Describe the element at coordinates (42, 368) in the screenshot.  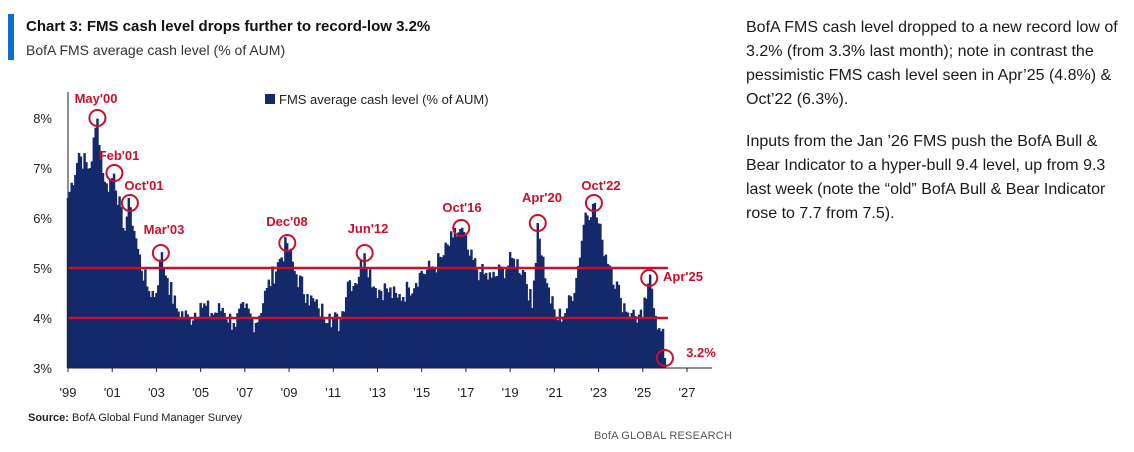
I see `y-tick-label: 3%` at that location.